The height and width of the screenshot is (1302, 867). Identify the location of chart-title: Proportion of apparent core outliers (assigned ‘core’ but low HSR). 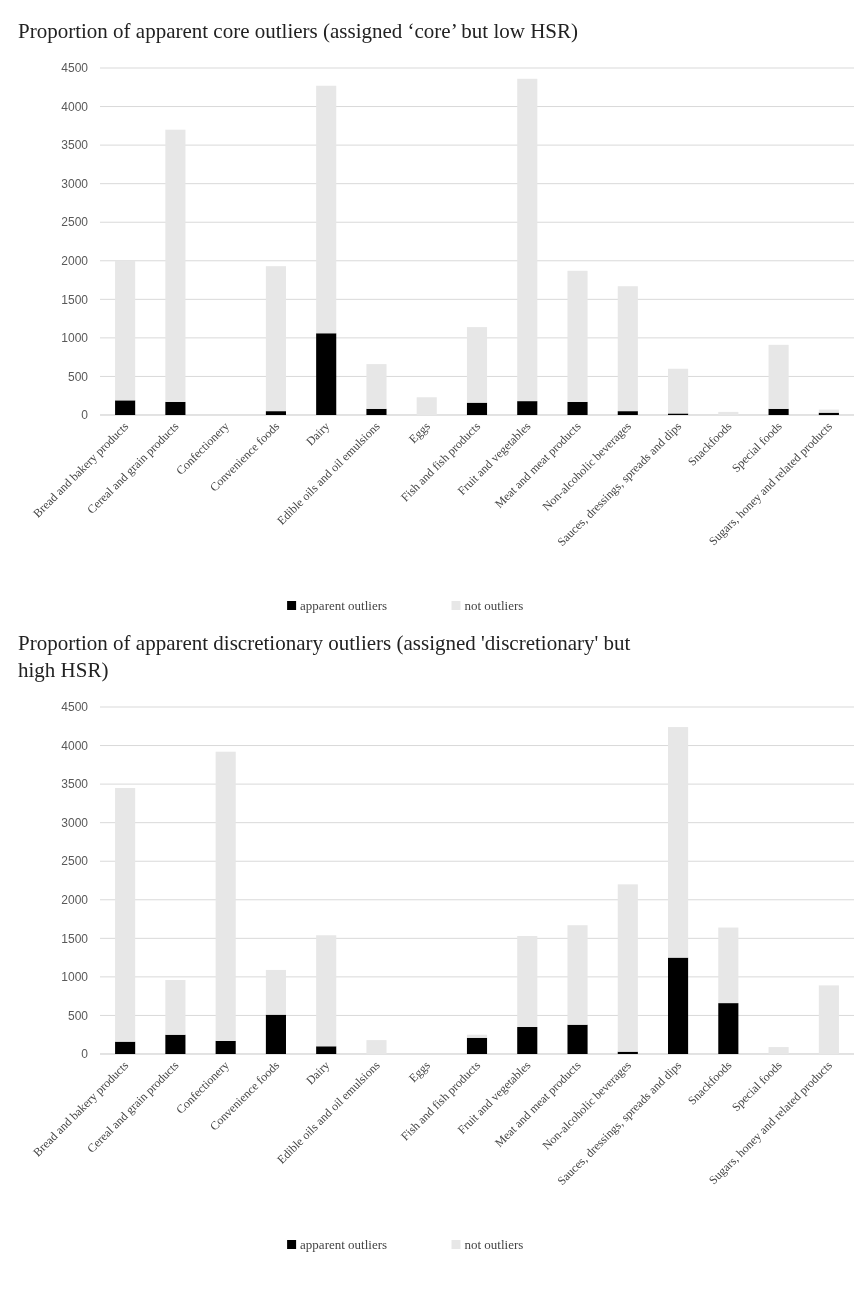
(298, 31).